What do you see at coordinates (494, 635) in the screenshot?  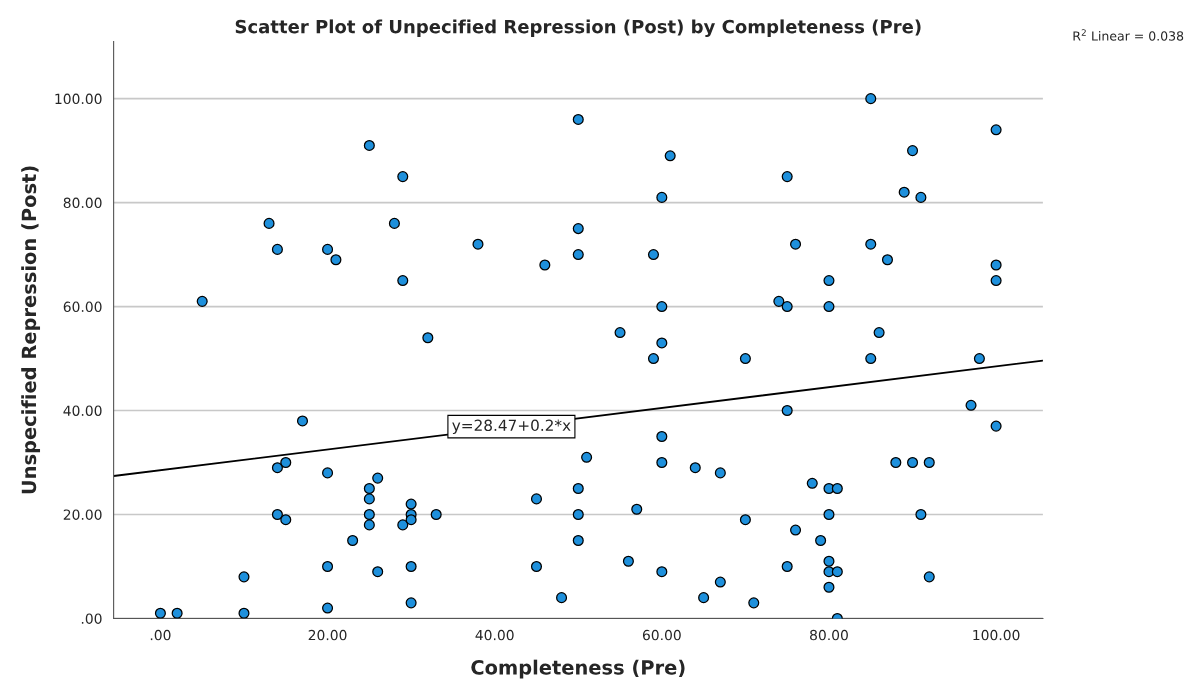 I see `x-tick-label: 40.00` at bounding box center [494, 635].